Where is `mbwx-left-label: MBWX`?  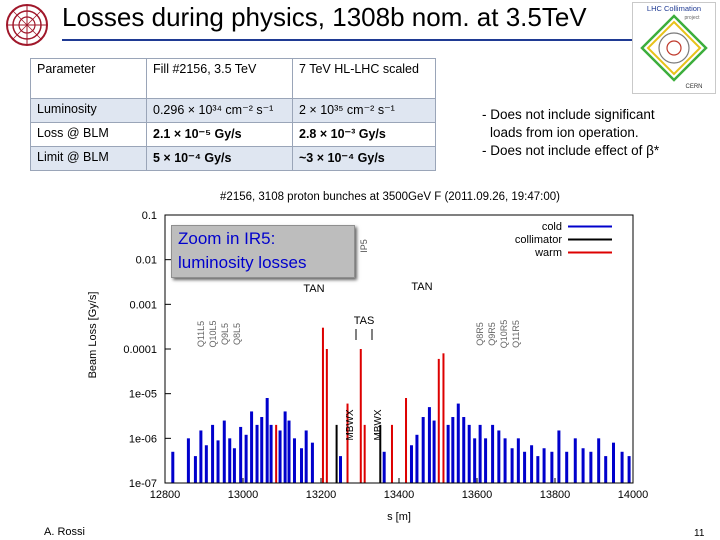 mbwx-left-label: MBWX is located at coordinates (350, 424).